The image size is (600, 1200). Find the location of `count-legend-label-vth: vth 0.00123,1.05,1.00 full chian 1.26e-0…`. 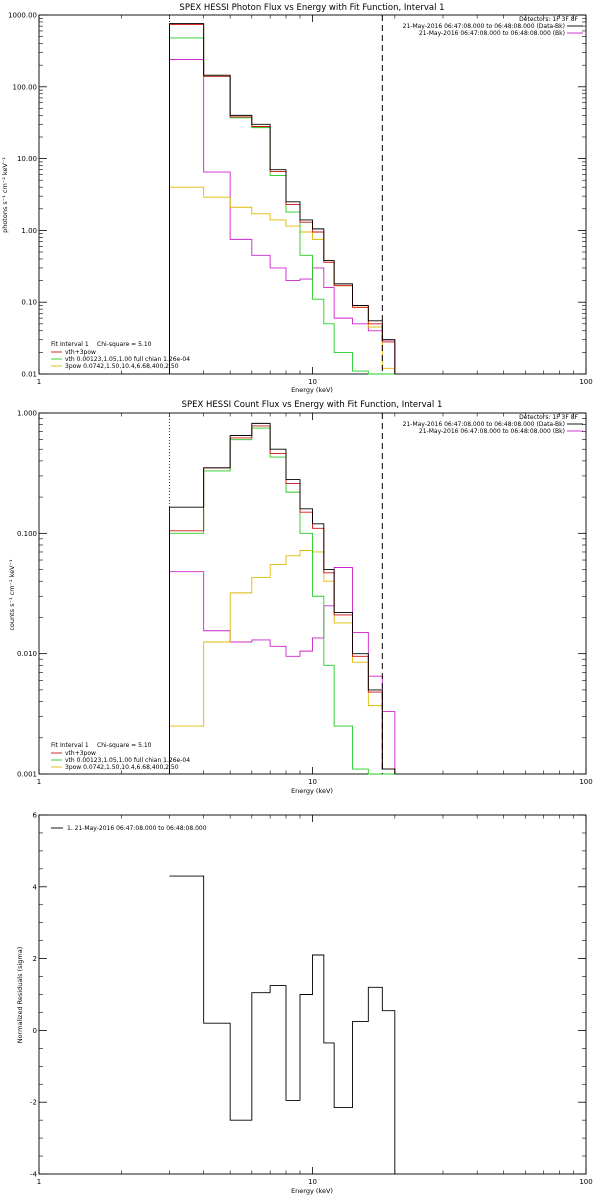

count-legend-label-vth: vth 0.00123,1.05,1.00 full chian 1.26e-0… is located at coordinates (127, 760).